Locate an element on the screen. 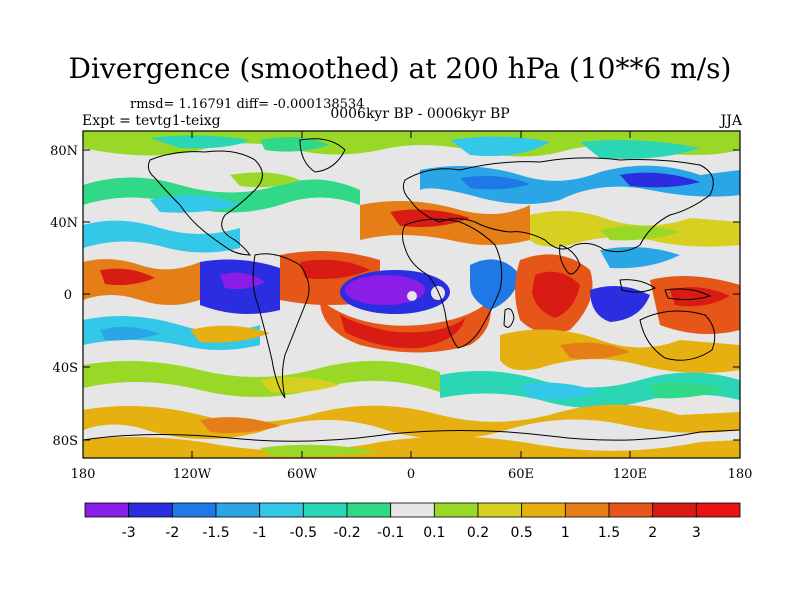  experiment-label: Expt = tevtg1-teixg is located at coordinates (151, 121).